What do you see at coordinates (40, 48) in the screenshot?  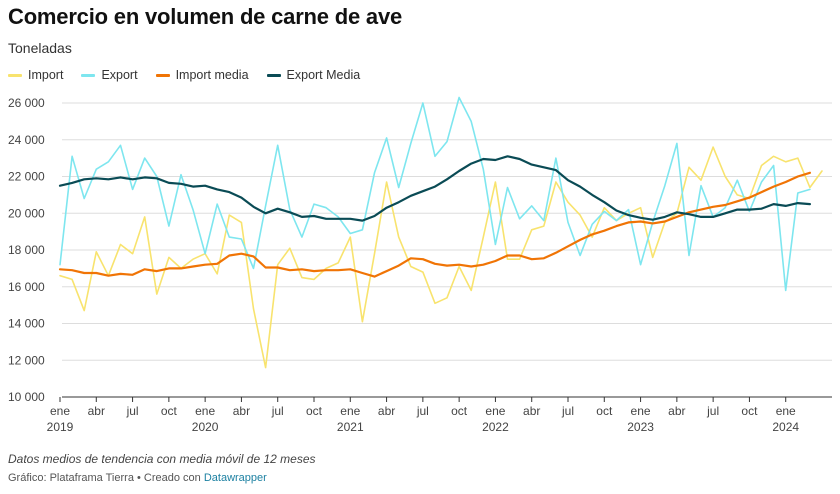 I see `chart-subtitle: Toneladas` at bounding box center [40, 48].